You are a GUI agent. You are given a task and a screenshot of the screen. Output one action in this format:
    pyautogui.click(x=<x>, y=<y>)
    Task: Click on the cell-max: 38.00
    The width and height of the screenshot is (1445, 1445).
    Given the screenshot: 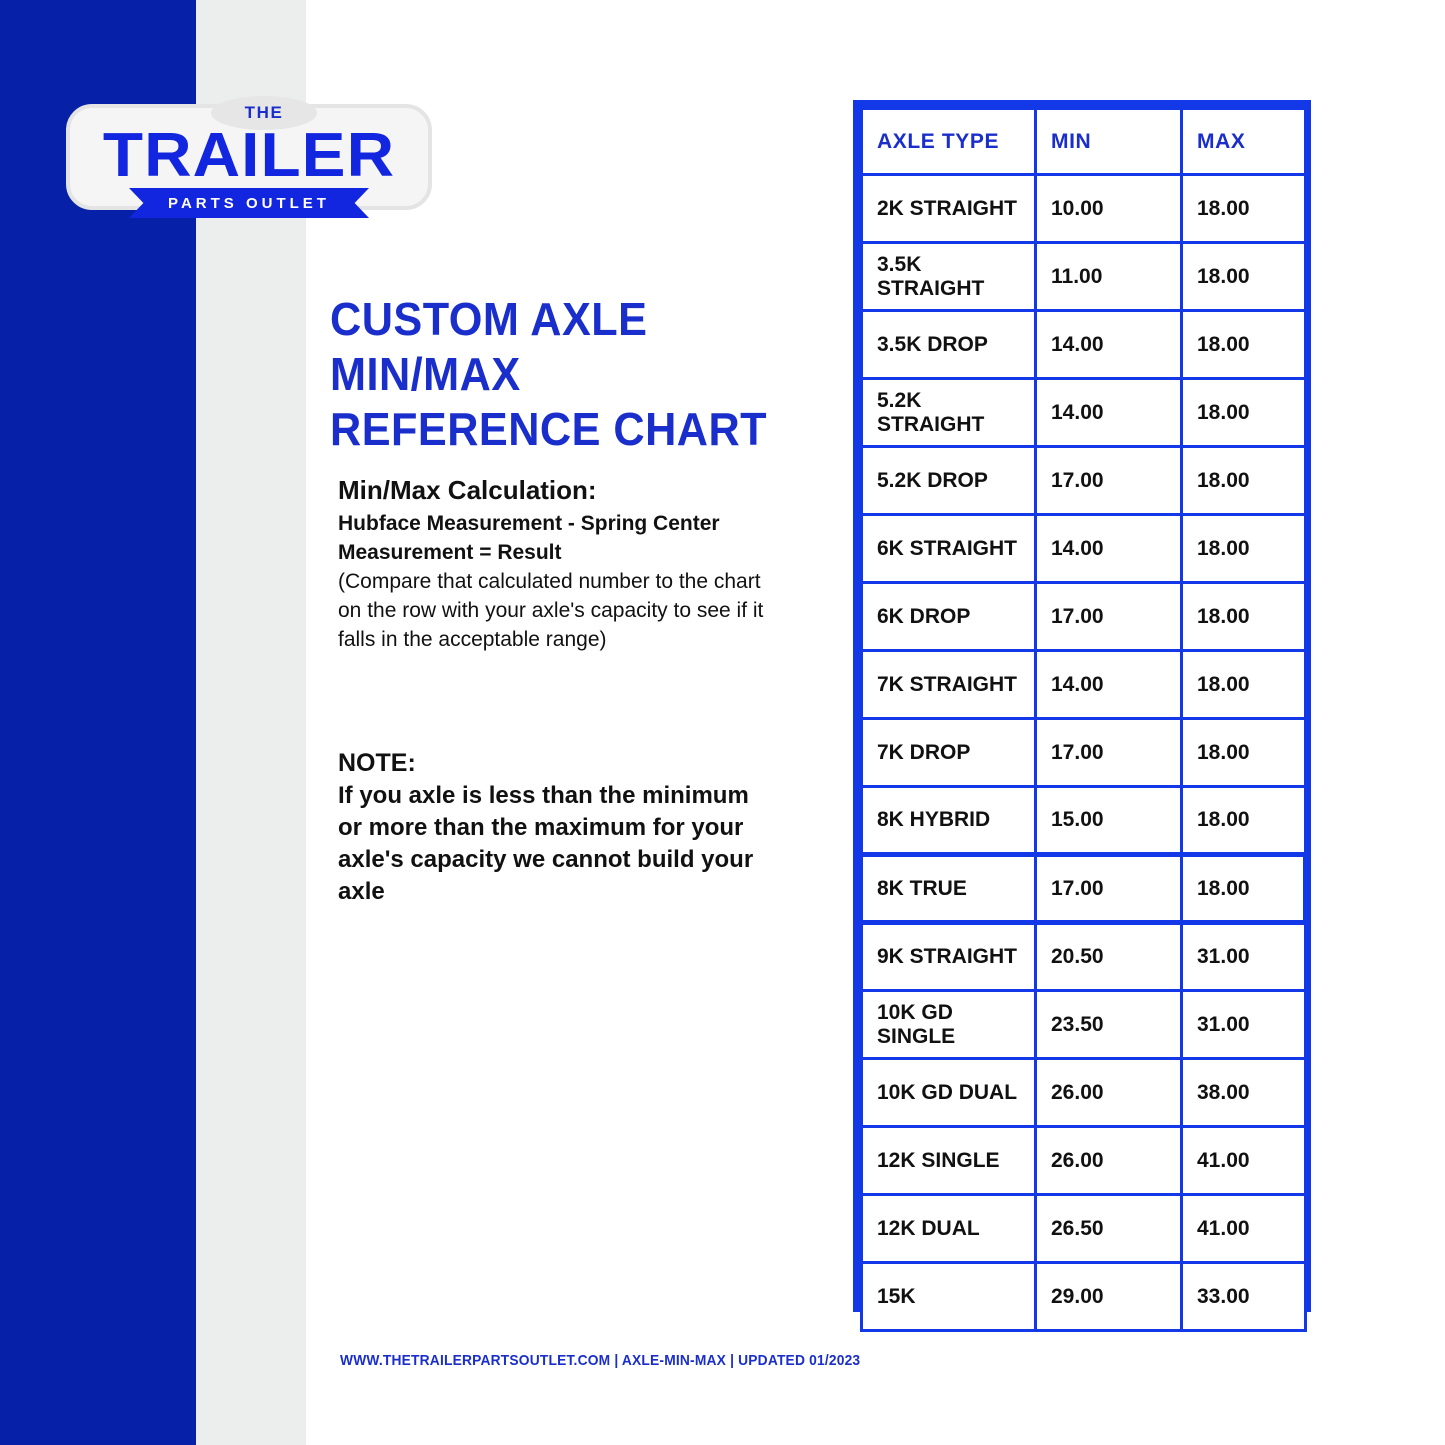 What is the action you would take?
    pyautogui.click(x=1243, y=1092)
    